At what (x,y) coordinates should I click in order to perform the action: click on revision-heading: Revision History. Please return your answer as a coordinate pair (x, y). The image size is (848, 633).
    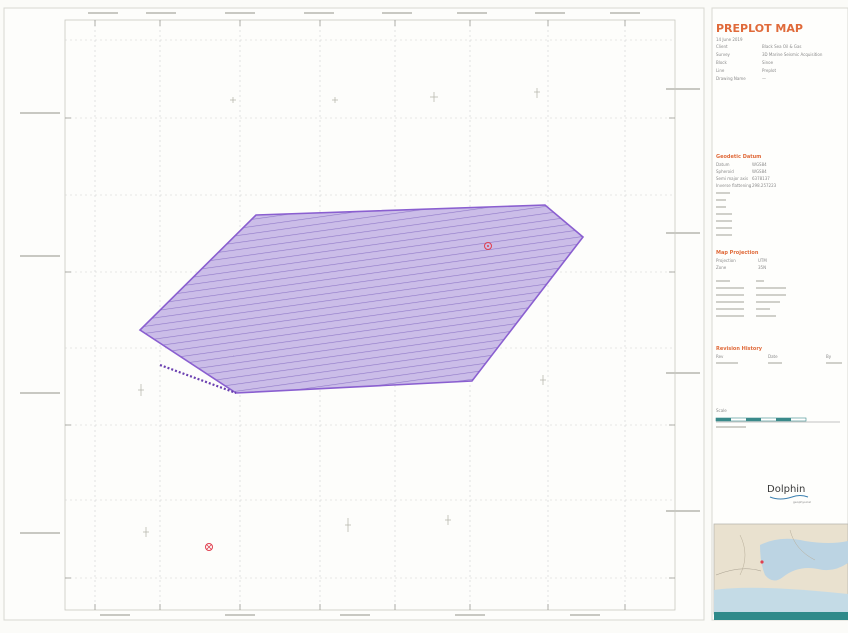
    Looking at the image, I should click on (739, 349).